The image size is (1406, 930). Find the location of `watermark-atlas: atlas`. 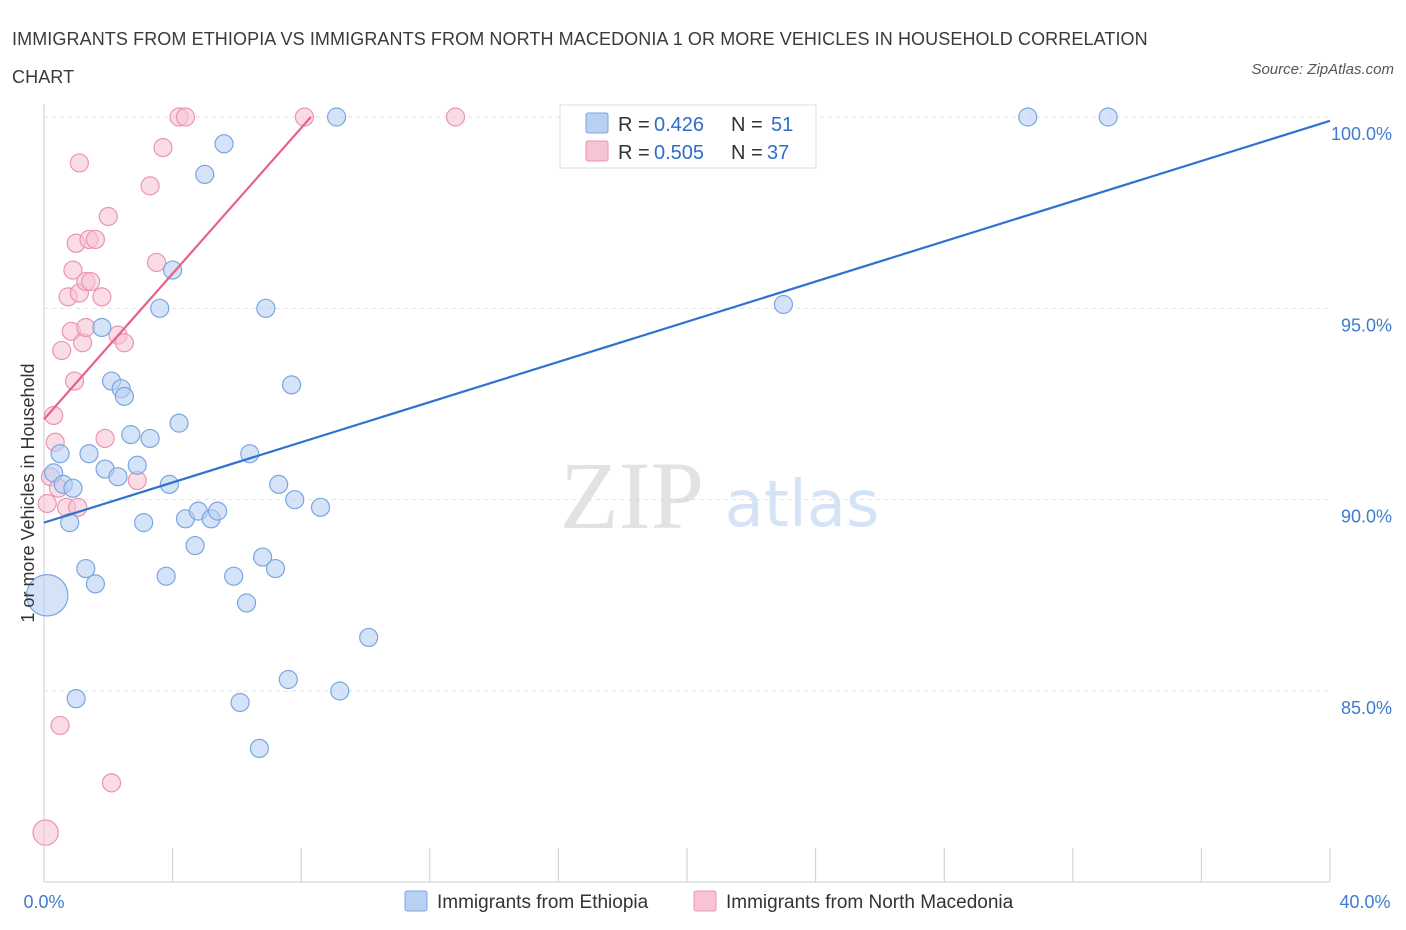

watermark-atlas: atlas is located at coordinates (802, 505).